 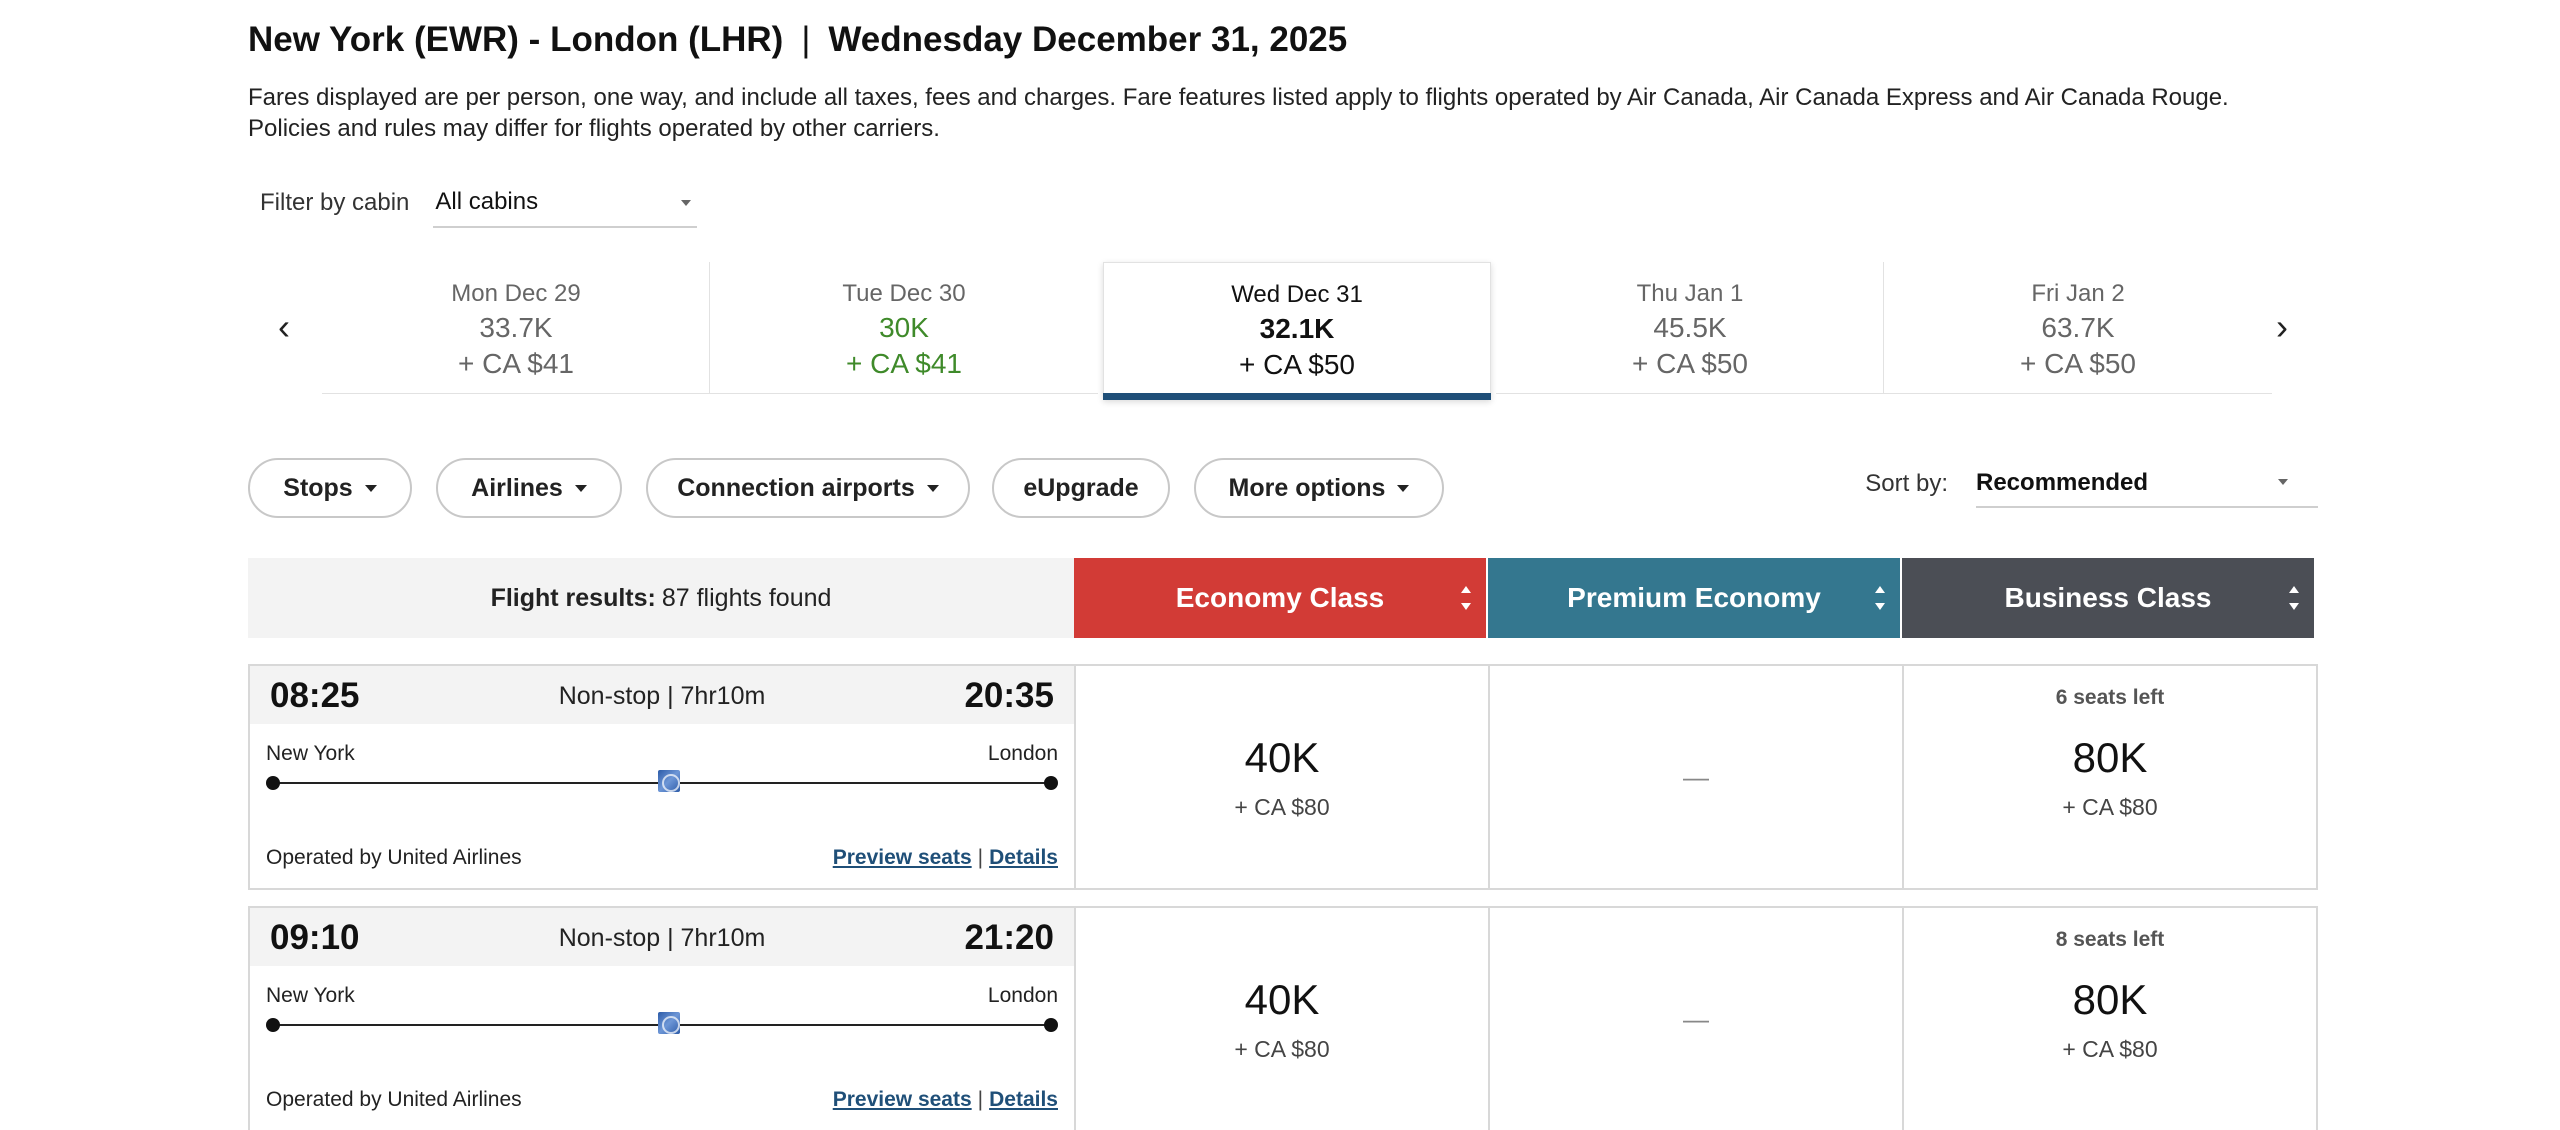 What do you see at coordinates (565, 203) in the screenshot?
I see `cabin-select: All cabins` at bounding box center [565, 203].